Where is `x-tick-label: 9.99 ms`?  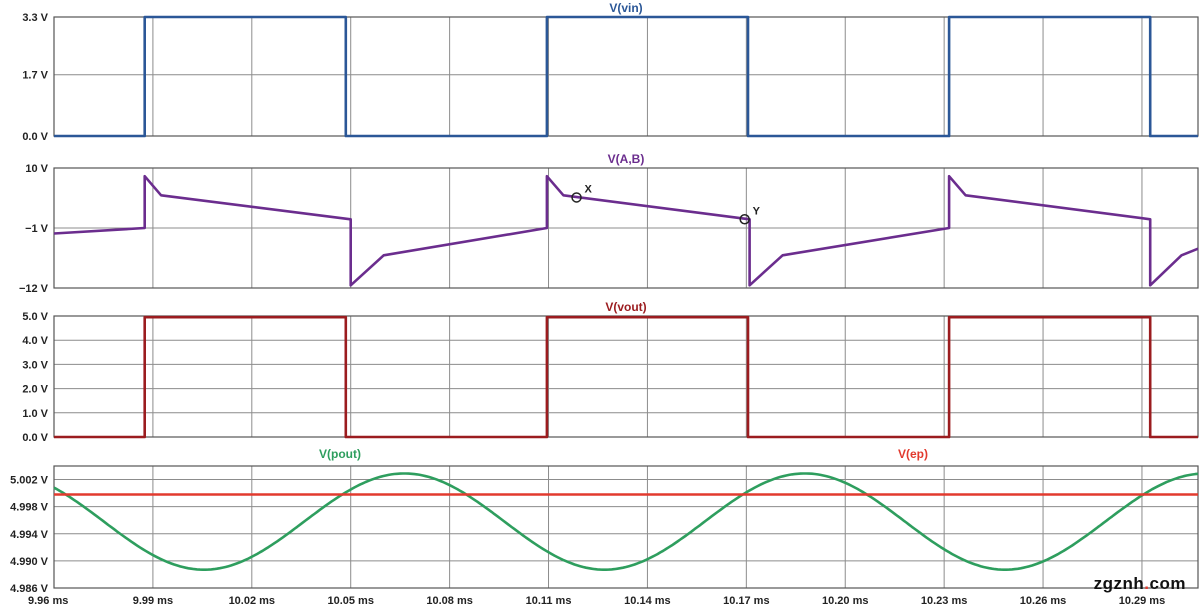 x-tick-label: 9.99 ms is located at coordinates (153, 601).